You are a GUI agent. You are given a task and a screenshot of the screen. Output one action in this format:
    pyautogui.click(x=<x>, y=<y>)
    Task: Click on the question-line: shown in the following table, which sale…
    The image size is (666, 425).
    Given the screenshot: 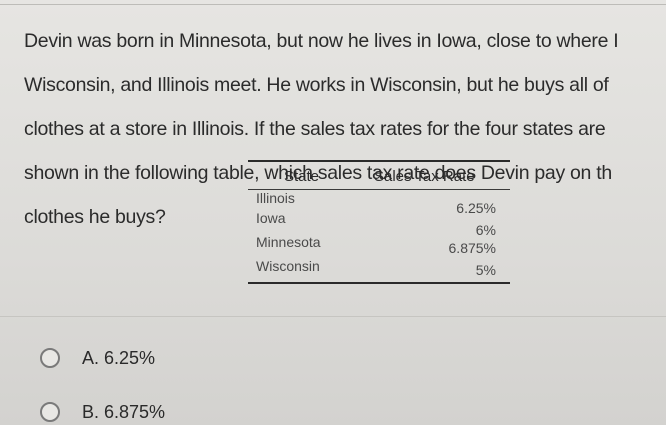 What is the action you would take?
    pyautogui.click(x=318, y=173)
    